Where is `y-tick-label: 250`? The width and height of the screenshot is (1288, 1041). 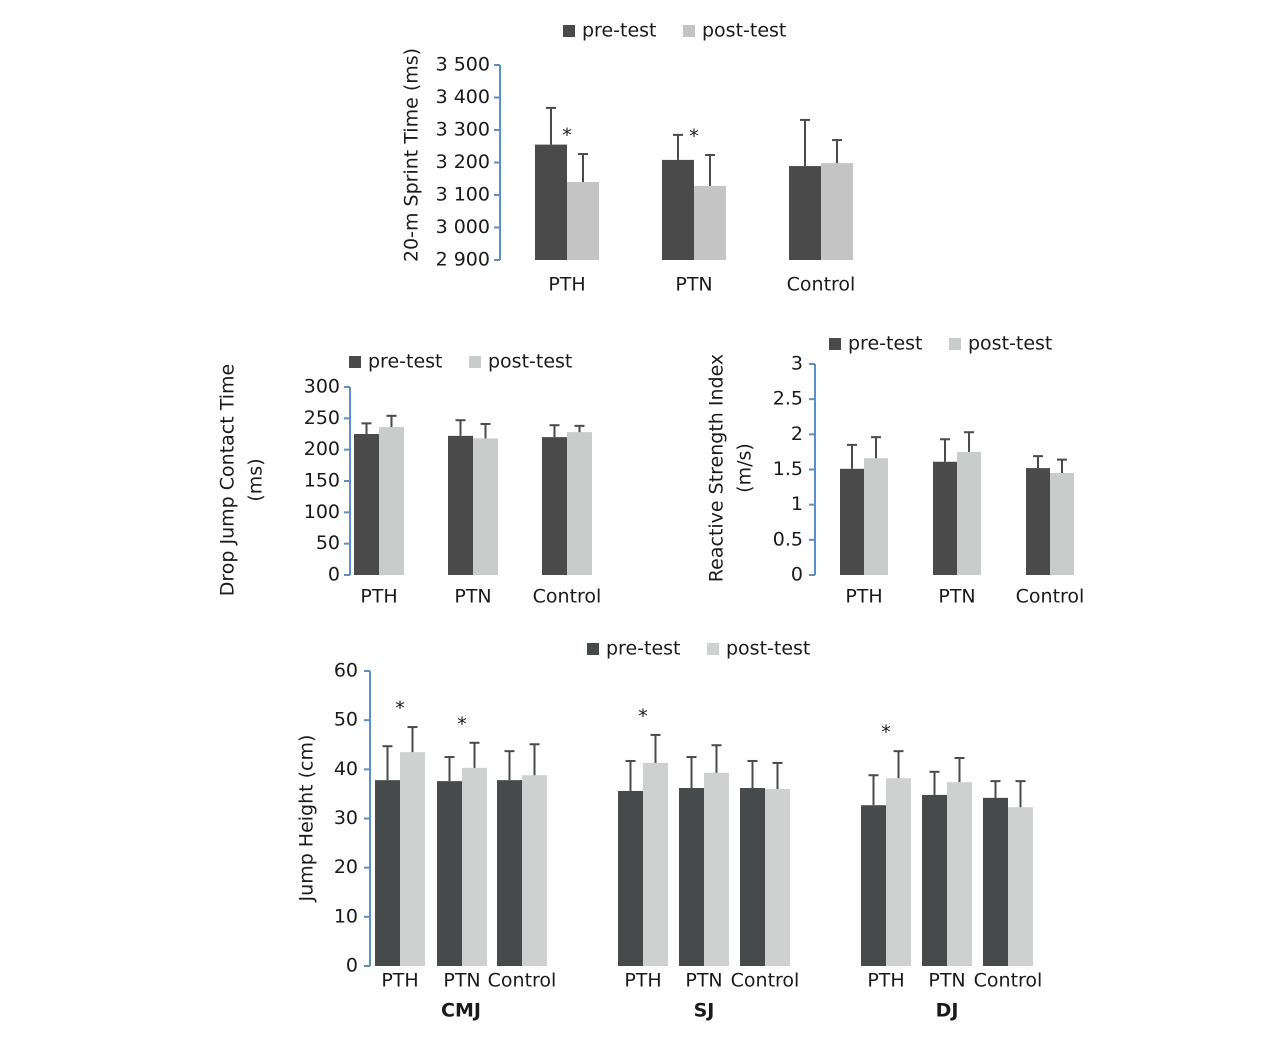 y-tick-label: 250 is located at coordinates (322, 418).